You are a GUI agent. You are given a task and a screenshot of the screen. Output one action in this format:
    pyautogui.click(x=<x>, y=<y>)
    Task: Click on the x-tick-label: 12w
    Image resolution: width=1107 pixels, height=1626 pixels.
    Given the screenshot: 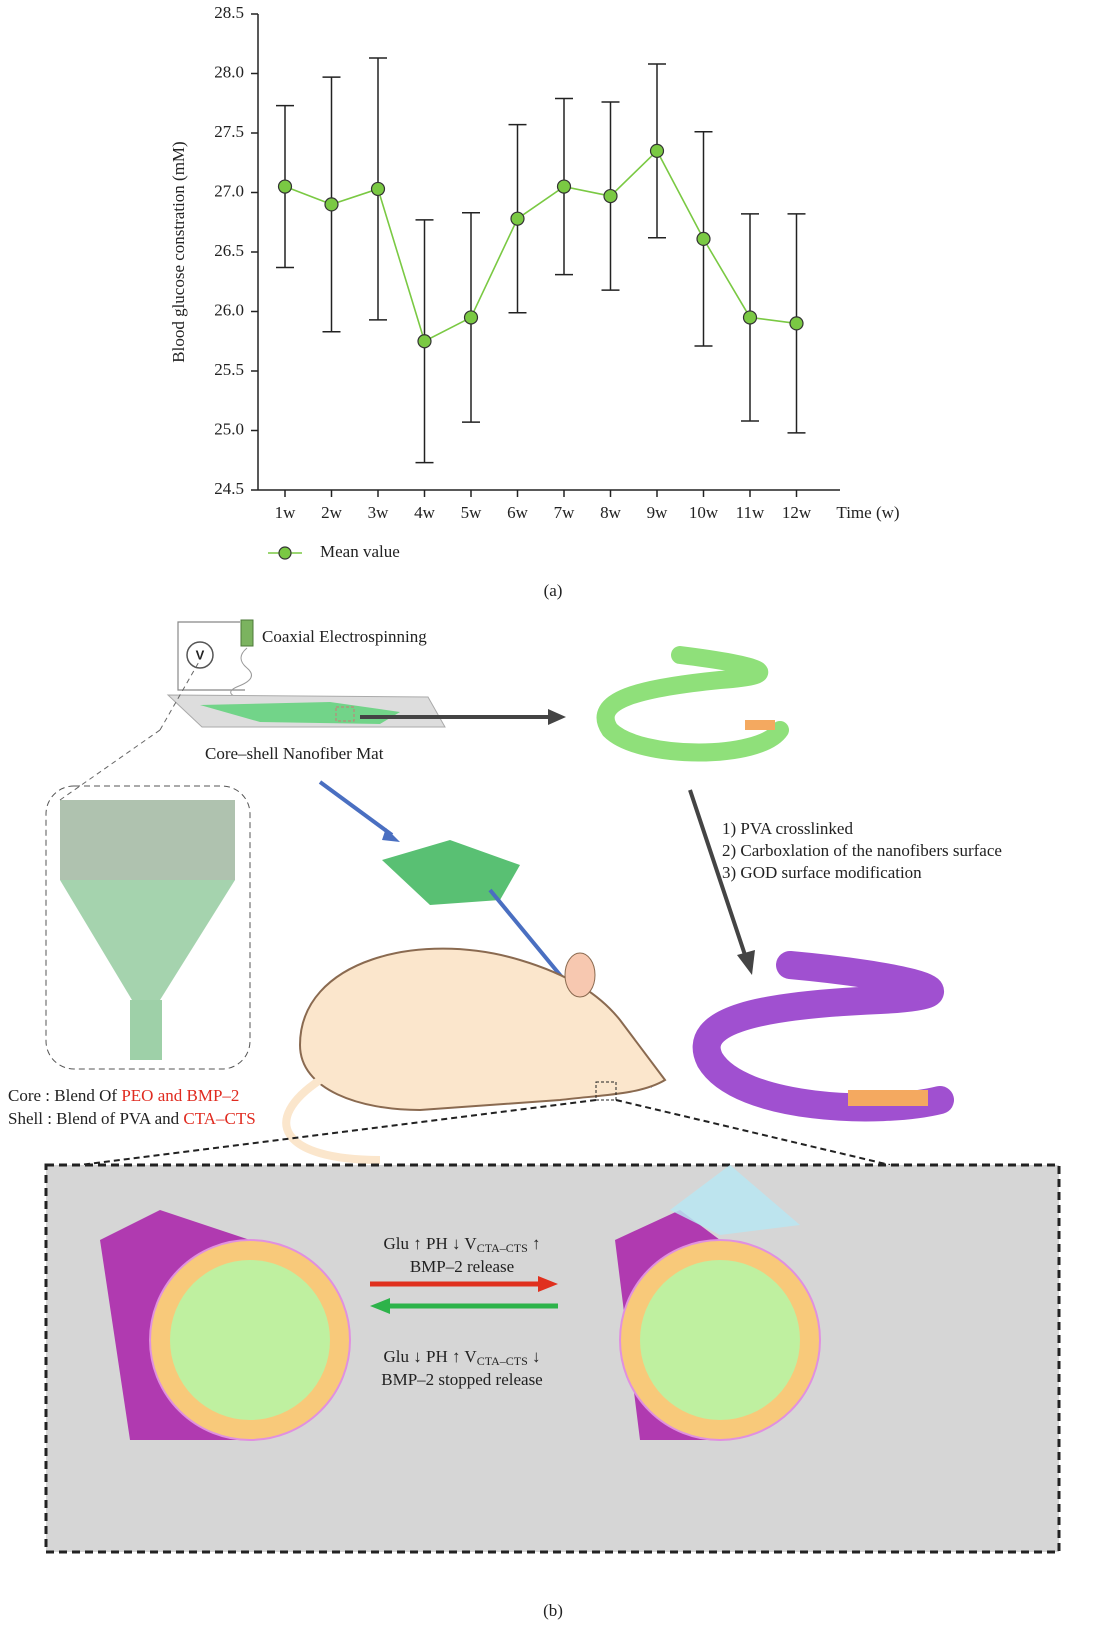 What is the action you would take?
    pyautogui.click(x=797, y=512)
    